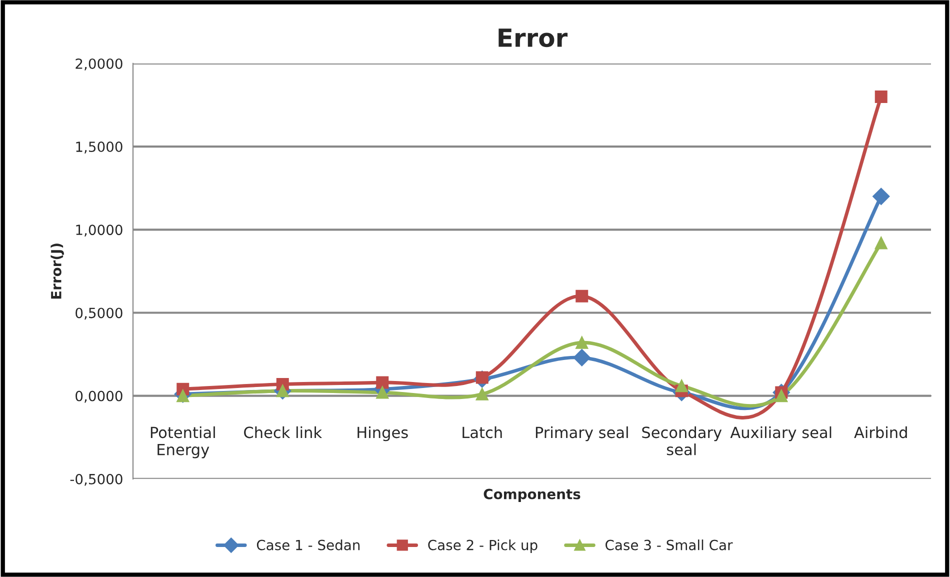  Describe the element at coordinates (99, 314) in the screenshot. I see `y-tick-label: 0,5000` at that location.